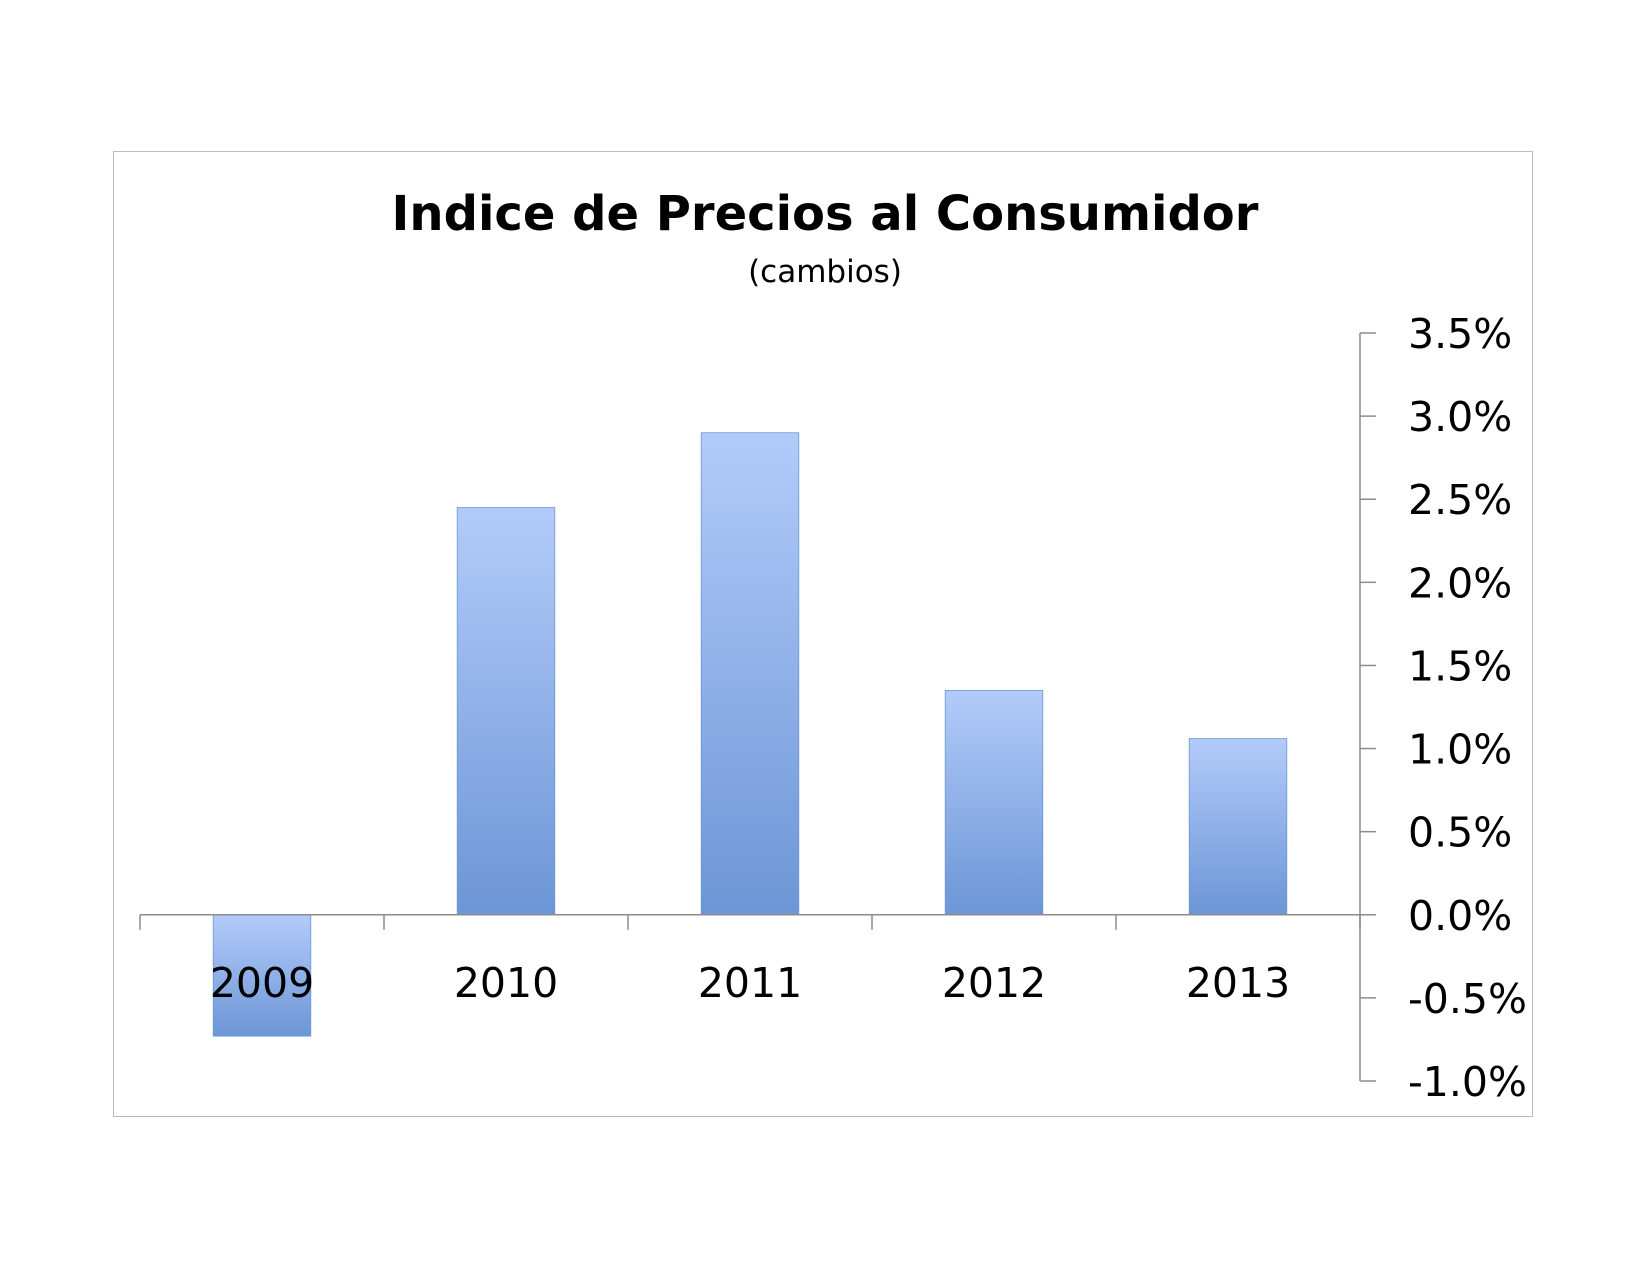 The width and height of the screenshot is (1650, 1275). What do you see at coordinates (750, 674) in the screenshot?
I see `bar-2011` at bounding box center [750, 674].